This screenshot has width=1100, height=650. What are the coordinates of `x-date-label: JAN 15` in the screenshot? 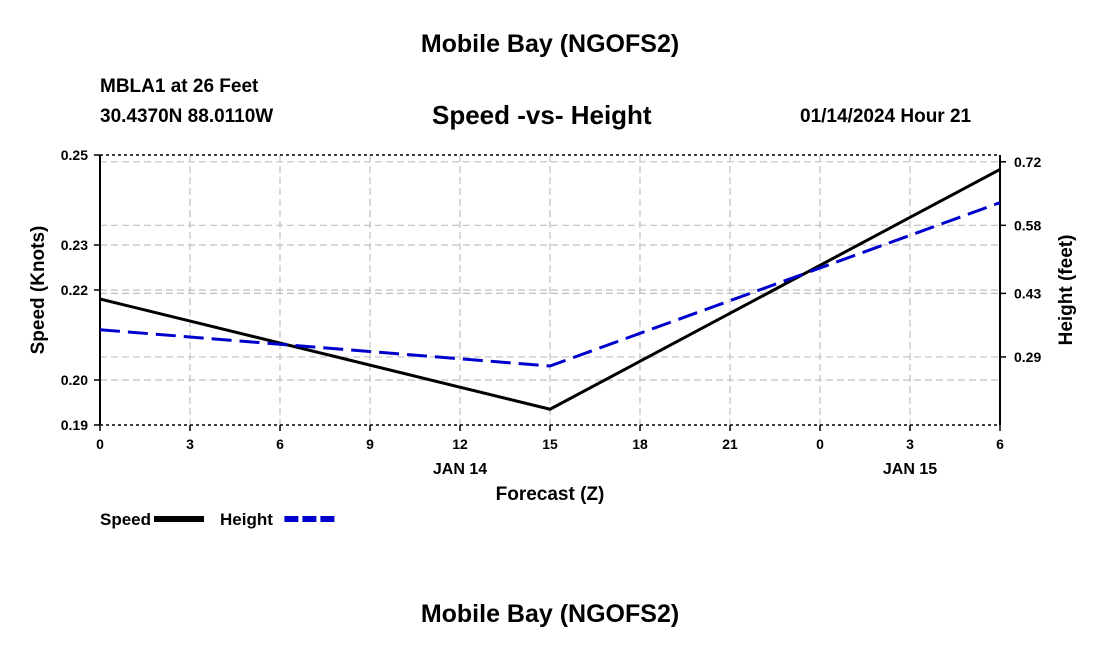 It's located at (910, 469).